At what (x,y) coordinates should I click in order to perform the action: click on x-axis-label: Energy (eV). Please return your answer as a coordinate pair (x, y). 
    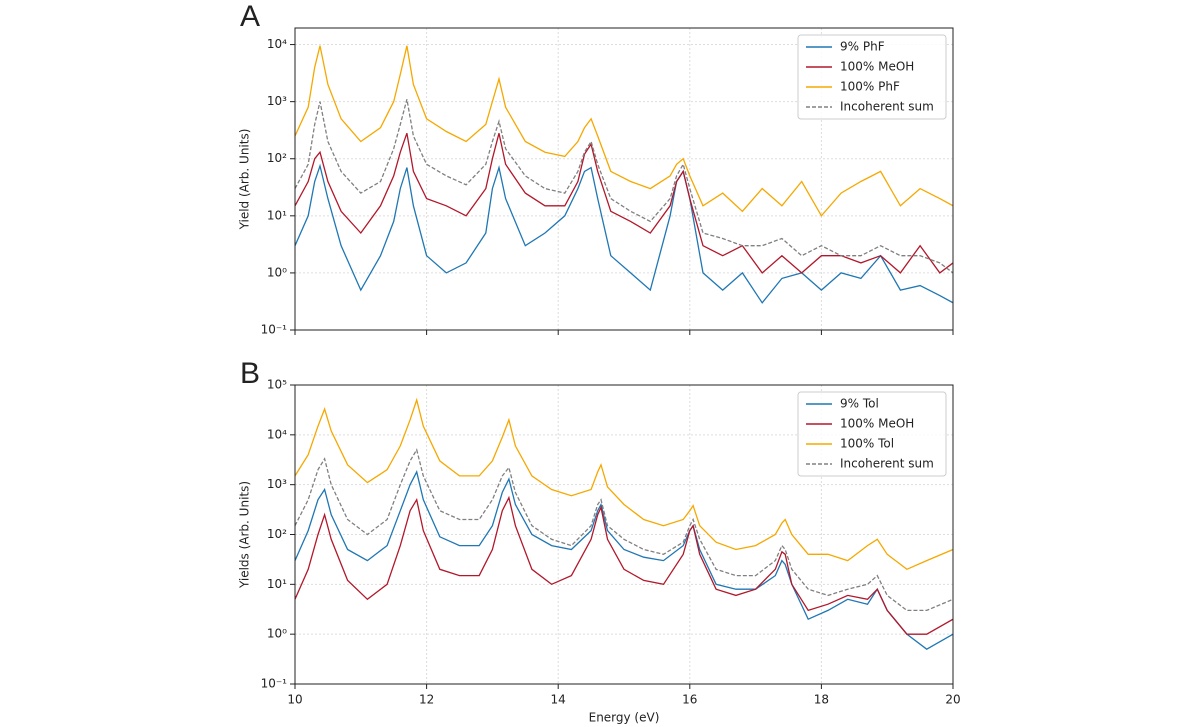
    Looking at the image, I should click on (624, 718).